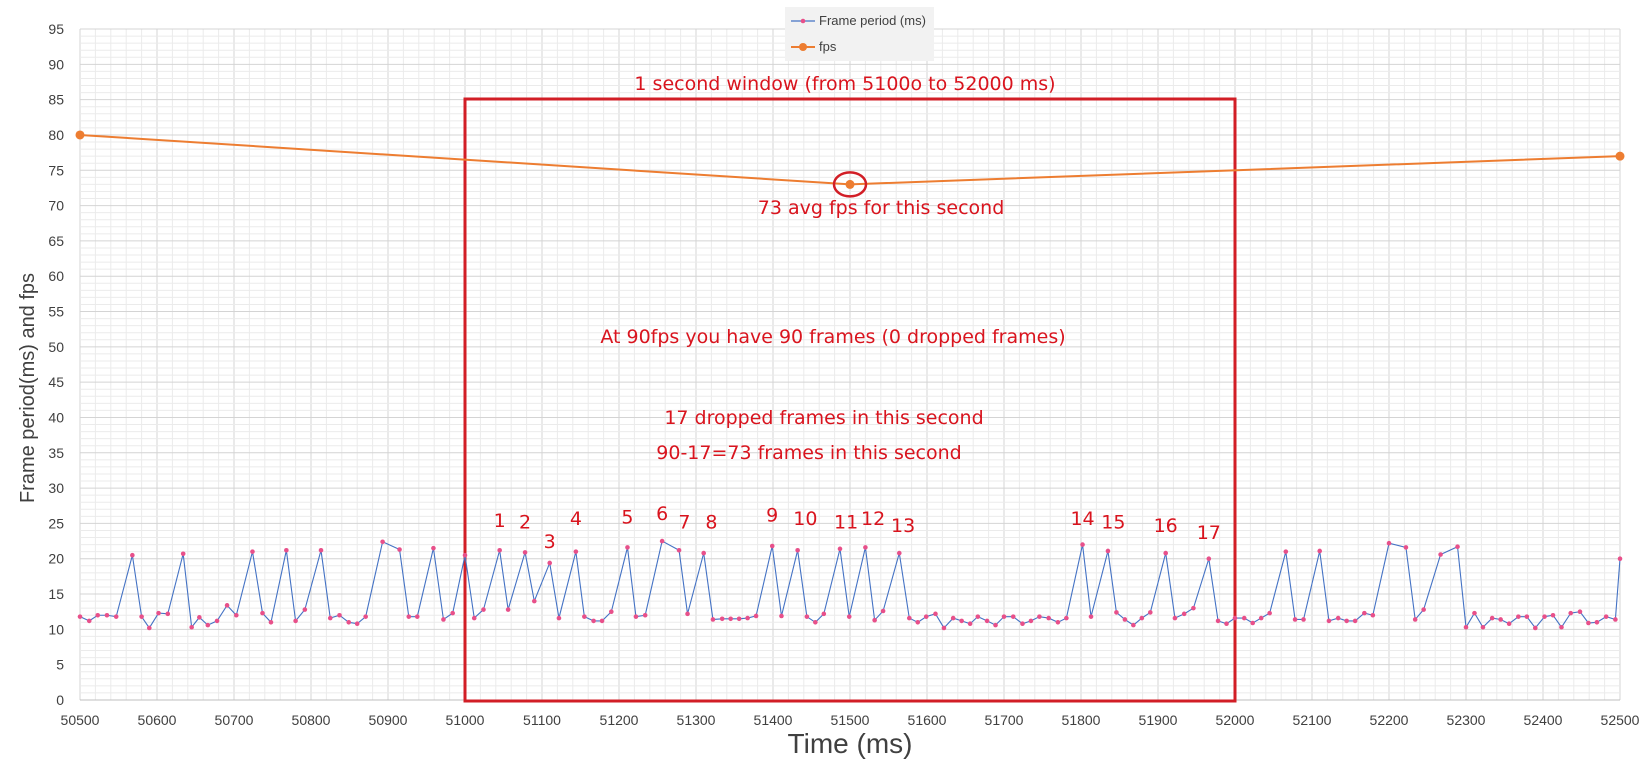  Describe the element at coordinates (56, 135) in the screenshot. I see `y-tick-label: 80` at that location.